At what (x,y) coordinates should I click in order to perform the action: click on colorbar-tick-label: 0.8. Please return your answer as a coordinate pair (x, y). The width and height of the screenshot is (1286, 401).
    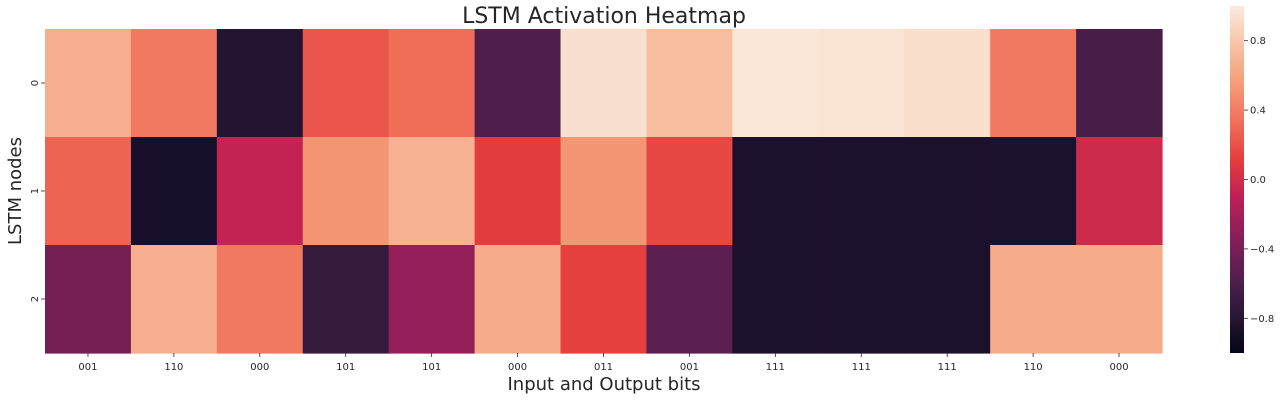
    Looking at the image, I should click on (1258, 41).